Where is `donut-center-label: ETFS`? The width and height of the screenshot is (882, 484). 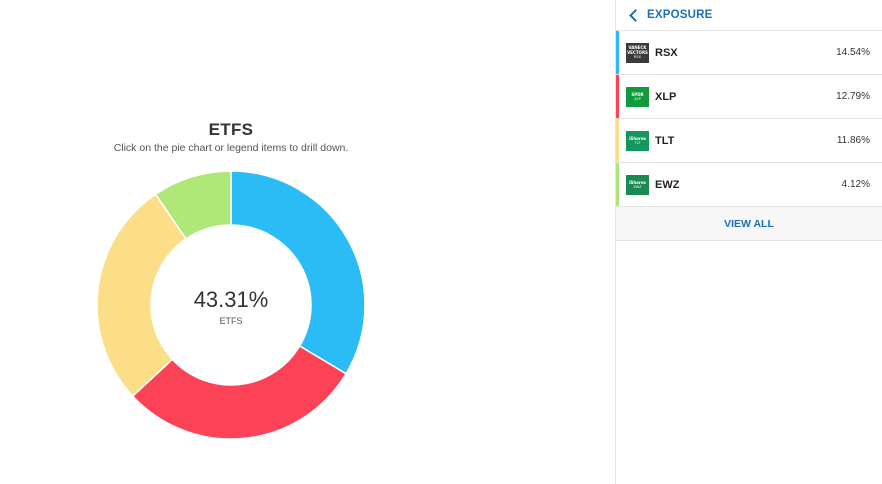
donut-center-label: ETFS is located at coordinates (231, 321).